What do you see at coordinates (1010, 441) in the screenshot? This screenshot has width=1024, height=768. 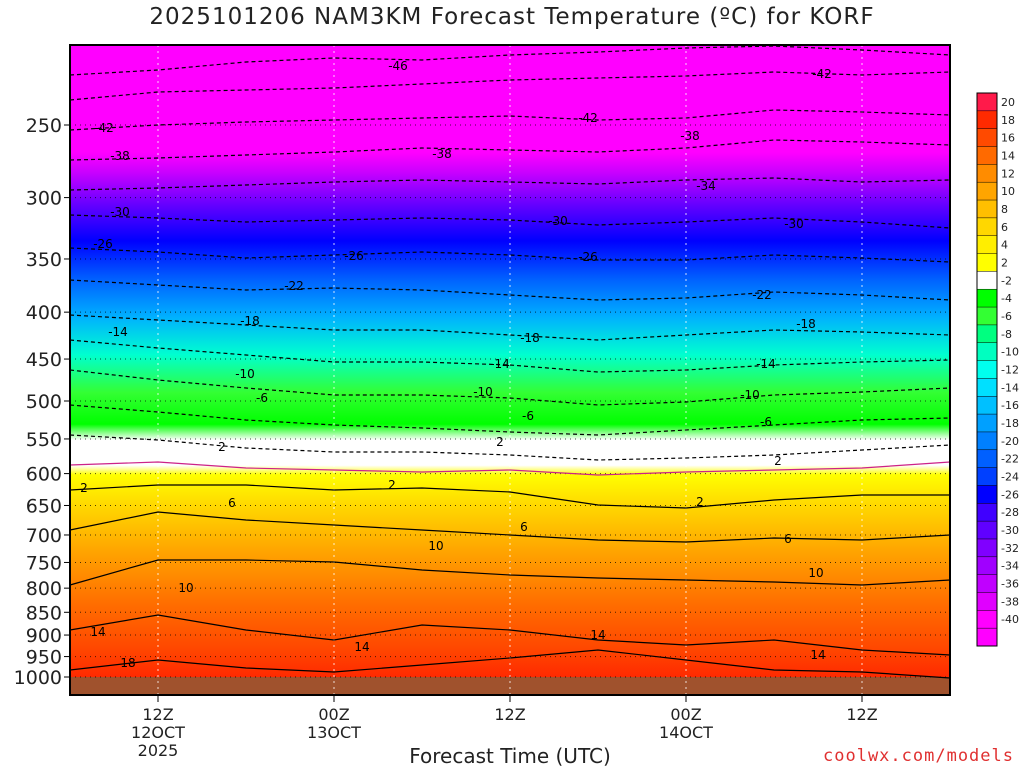 I see `colorbar-label: -20` at bounding box center [1010, 441].